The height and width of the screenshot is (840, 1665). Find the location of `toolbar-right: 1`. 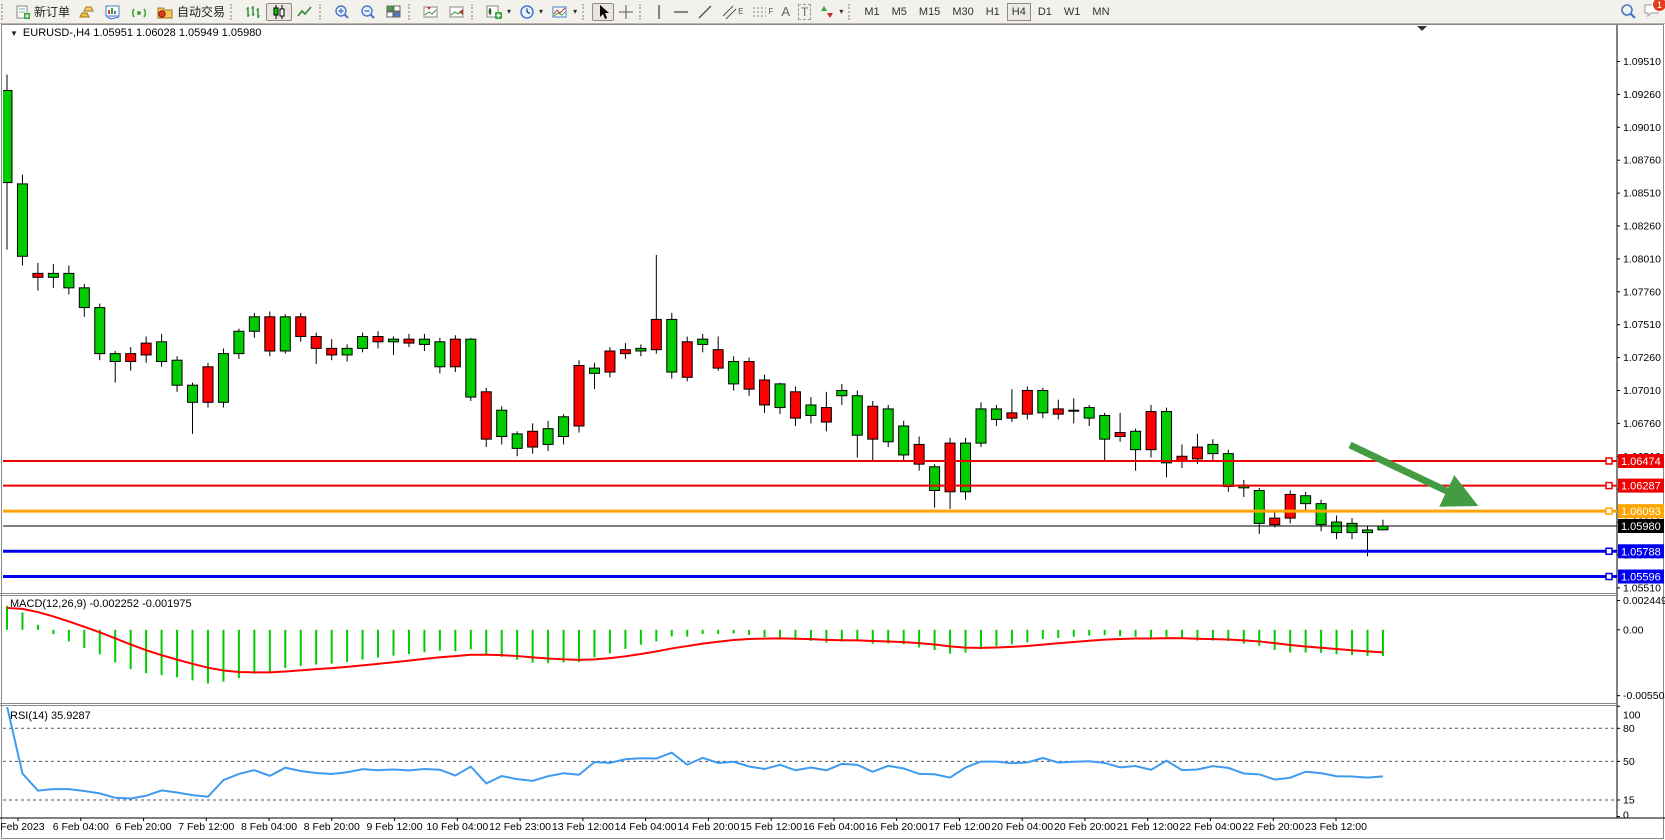

toolbar-right: 1 is located at coordinates (1642, 11).